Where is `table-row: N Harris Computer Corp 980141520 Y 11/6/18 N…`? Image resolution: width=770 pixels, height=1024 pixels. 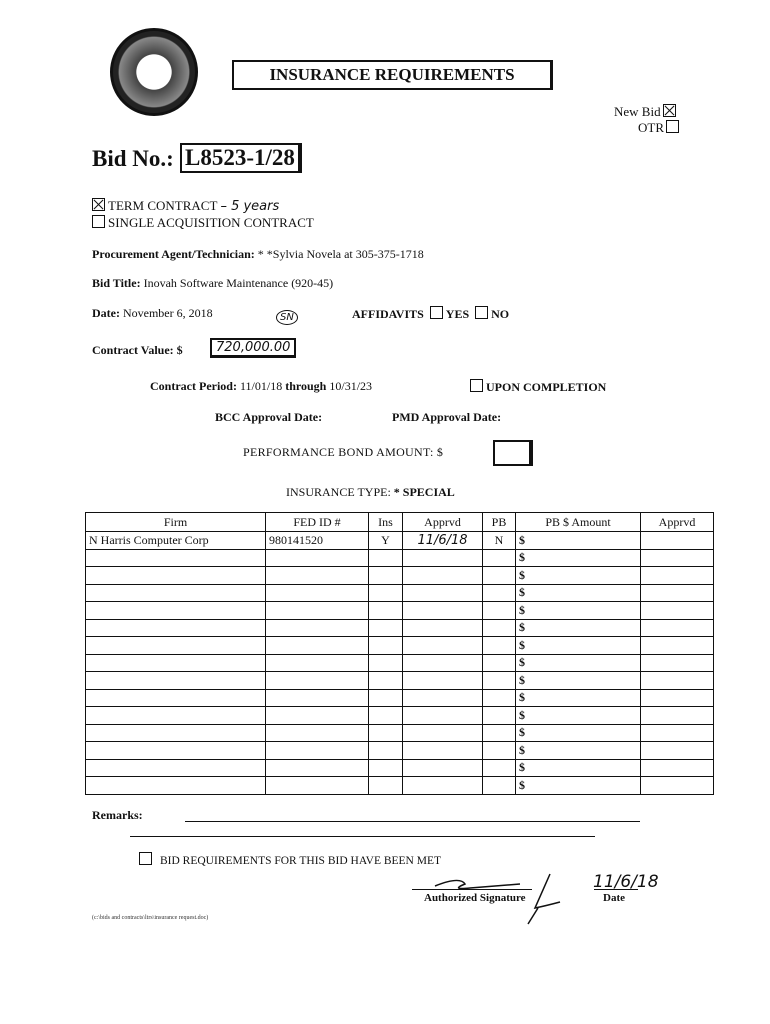
table-row: N Harris Computer Corp 980141520 Y 11/6/18 N… is located at coordinates (399, 540).